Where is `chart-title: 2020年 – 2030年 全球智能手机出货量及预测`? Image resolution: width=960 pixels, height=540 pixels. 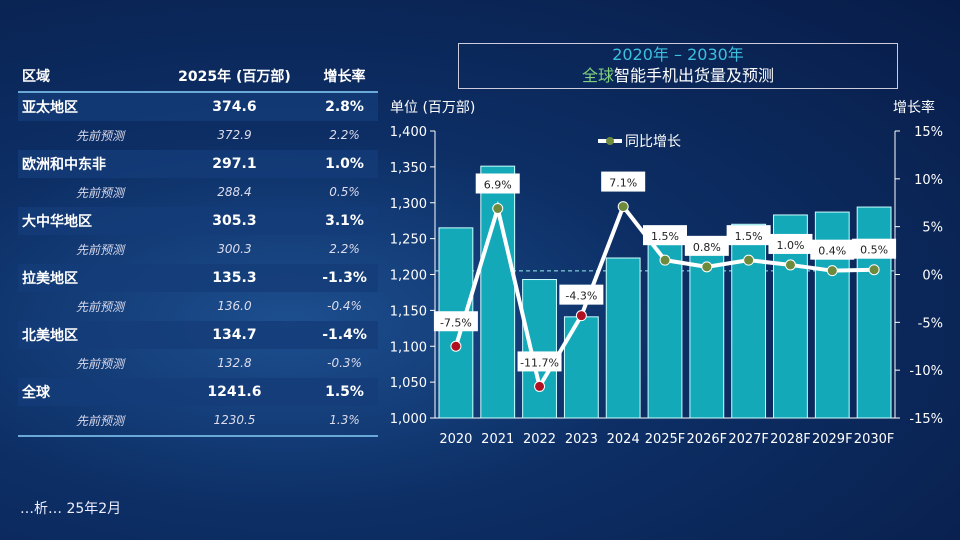
chart-title: 2020年 – 2030年 全球智能手机出货量及预测 is located at coordinates (678, 66).